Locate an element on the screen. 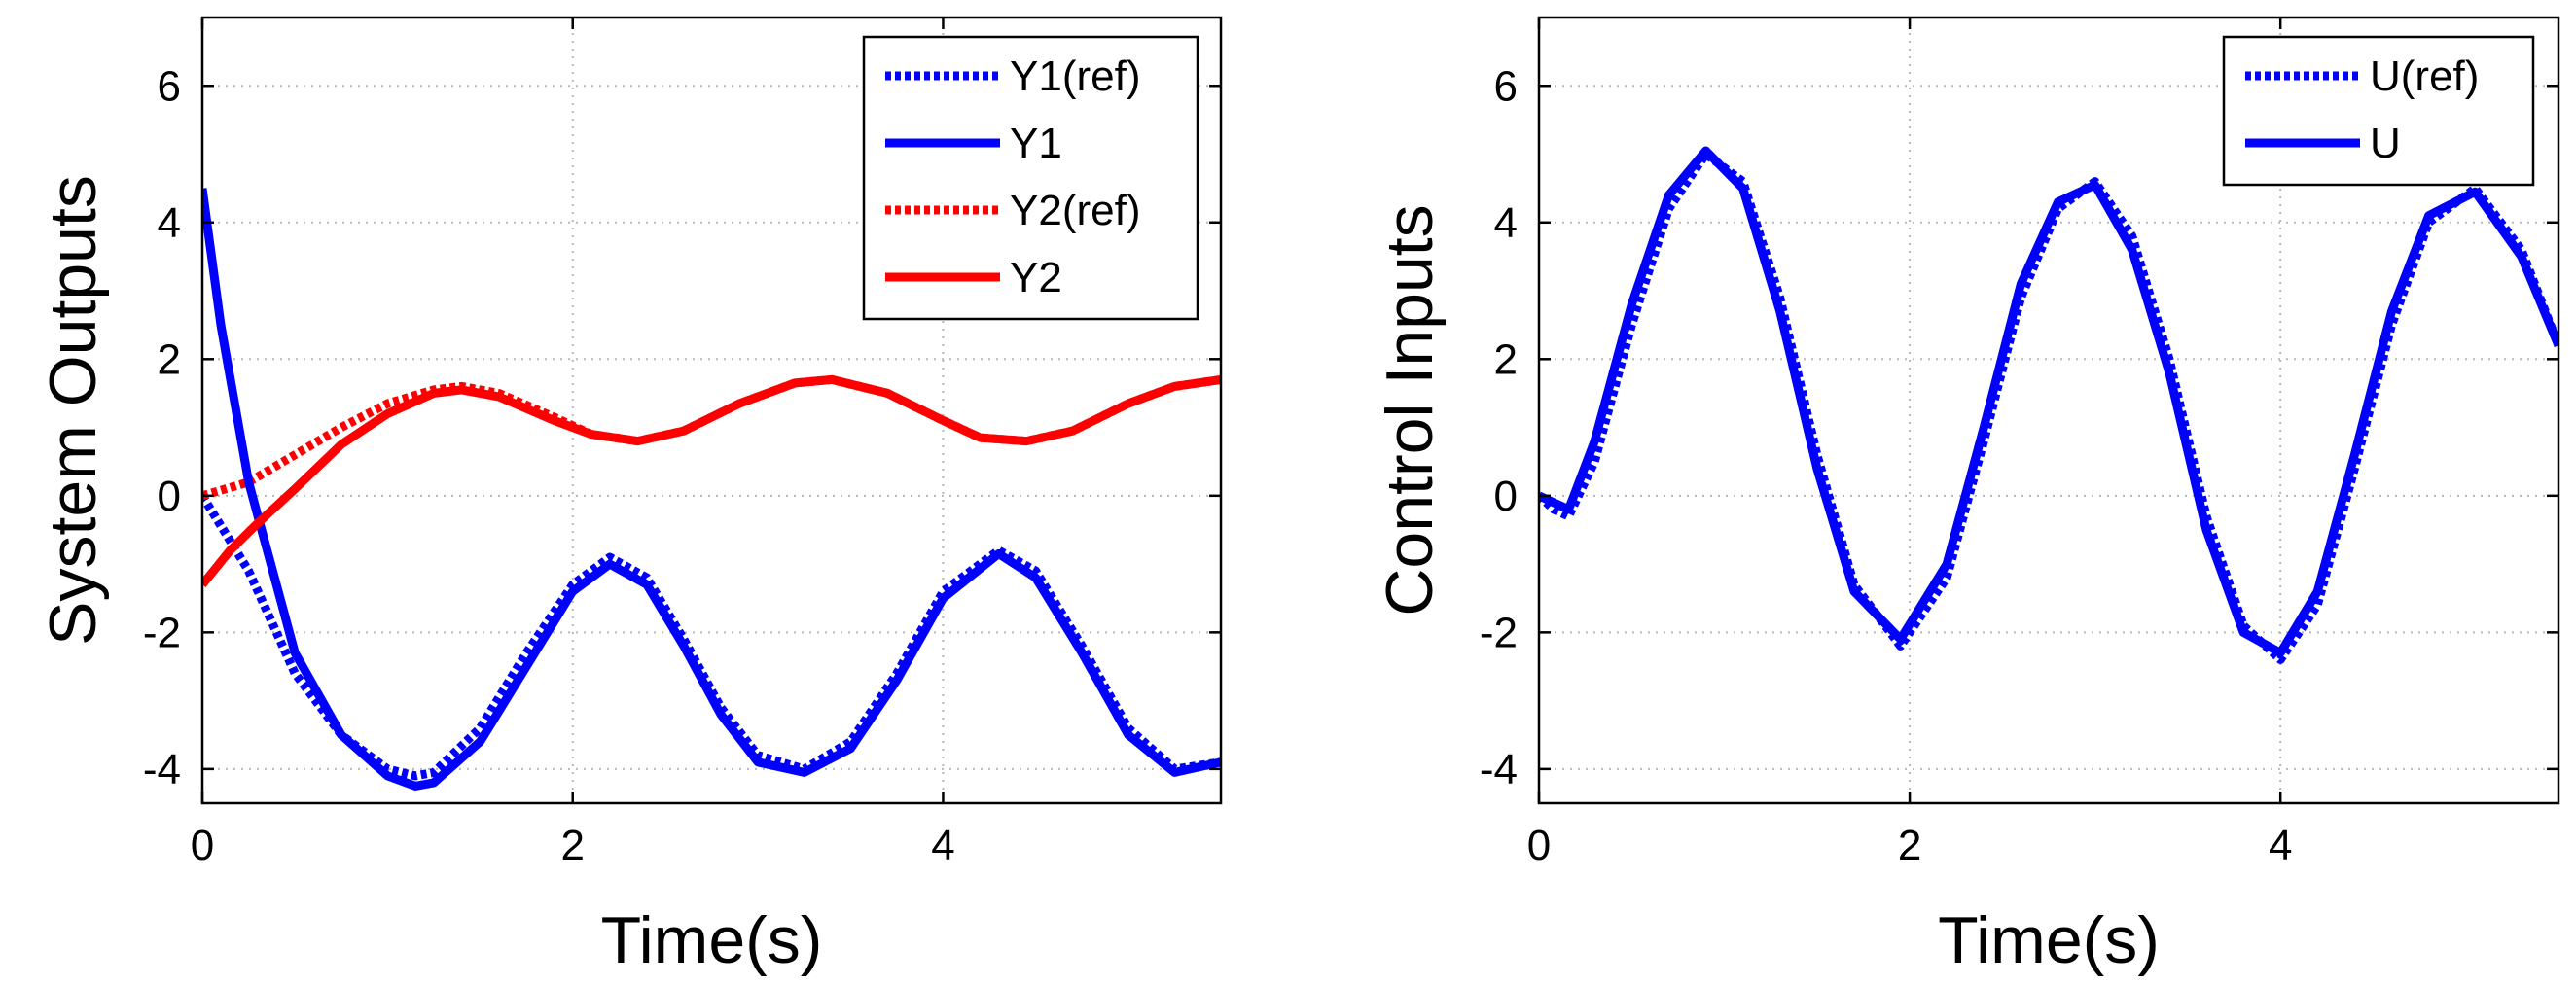 The width and height of the screenshot is (2576, 986). legend: U(ref) U is located at coordinates (2378, 111).